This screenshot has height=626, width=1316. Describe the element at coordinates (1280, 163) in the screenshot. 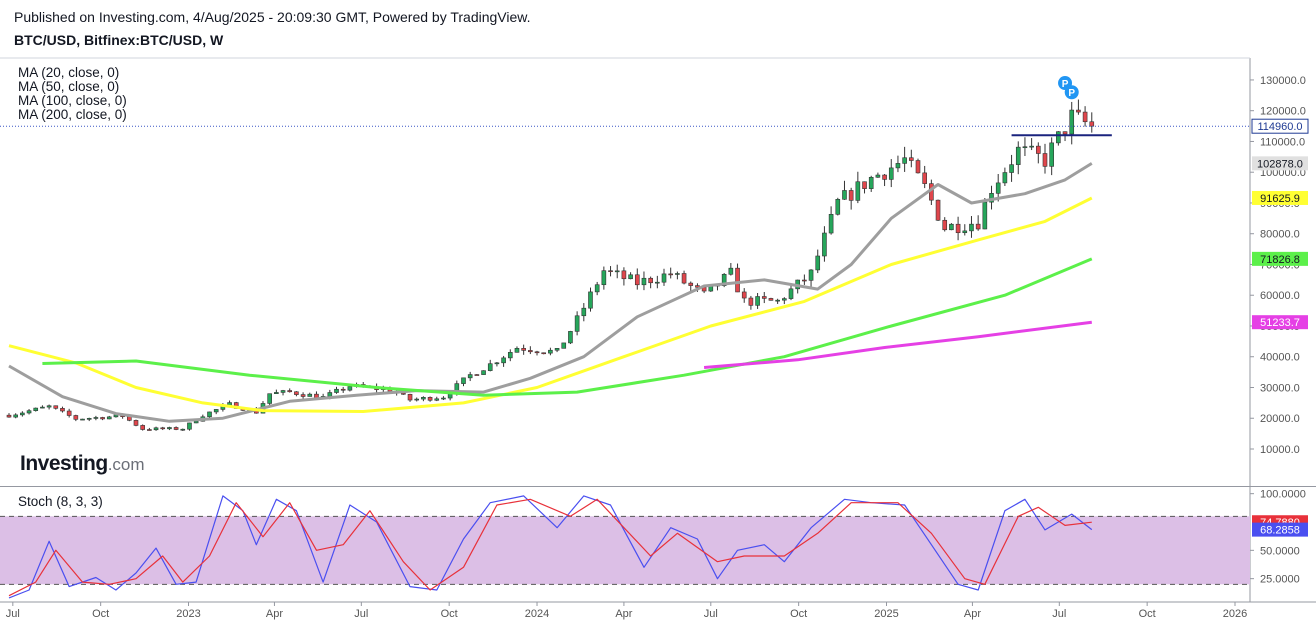

I see `price-label: 102878.0` at that location.